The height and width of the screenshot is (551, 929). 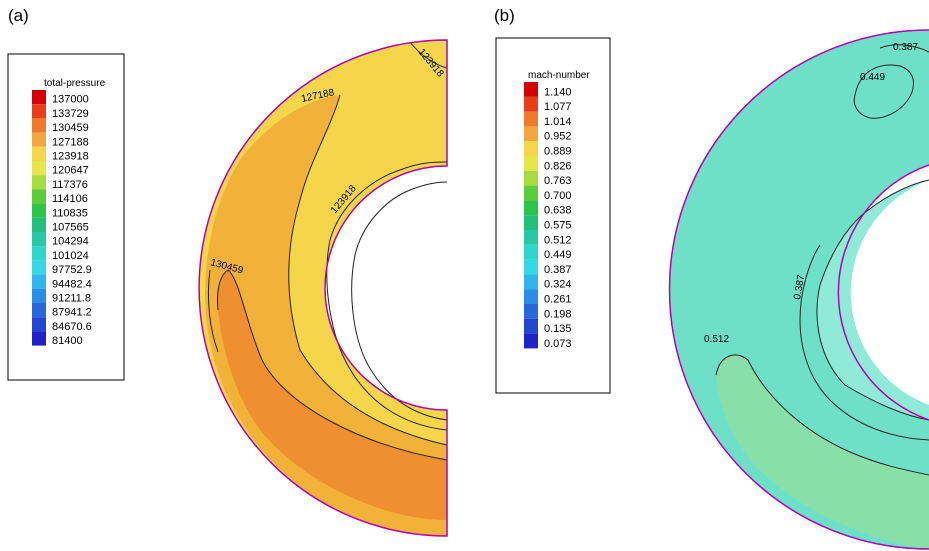 I want to click on panel-b-legend-value: 0.952, so click(x=558, y=137).